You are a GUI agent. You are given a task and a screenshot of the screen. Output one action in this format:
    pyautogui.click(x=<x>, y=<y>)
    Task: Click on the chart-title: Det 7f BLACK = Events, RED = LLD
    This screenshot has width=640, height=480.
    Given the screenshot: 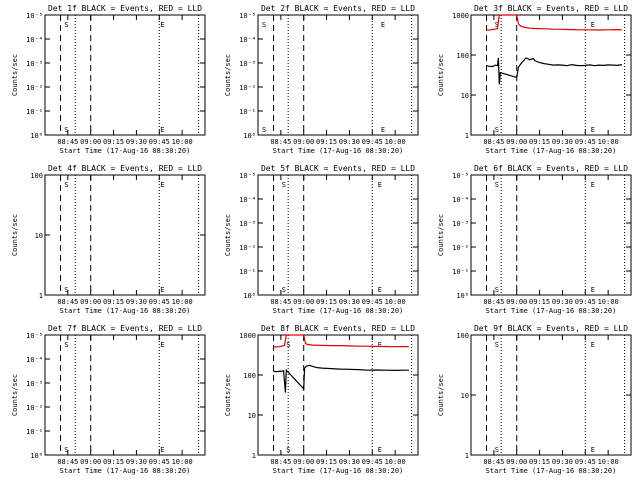 What is the action you would take?
    pyautogui.click(x=125, y=328)
    